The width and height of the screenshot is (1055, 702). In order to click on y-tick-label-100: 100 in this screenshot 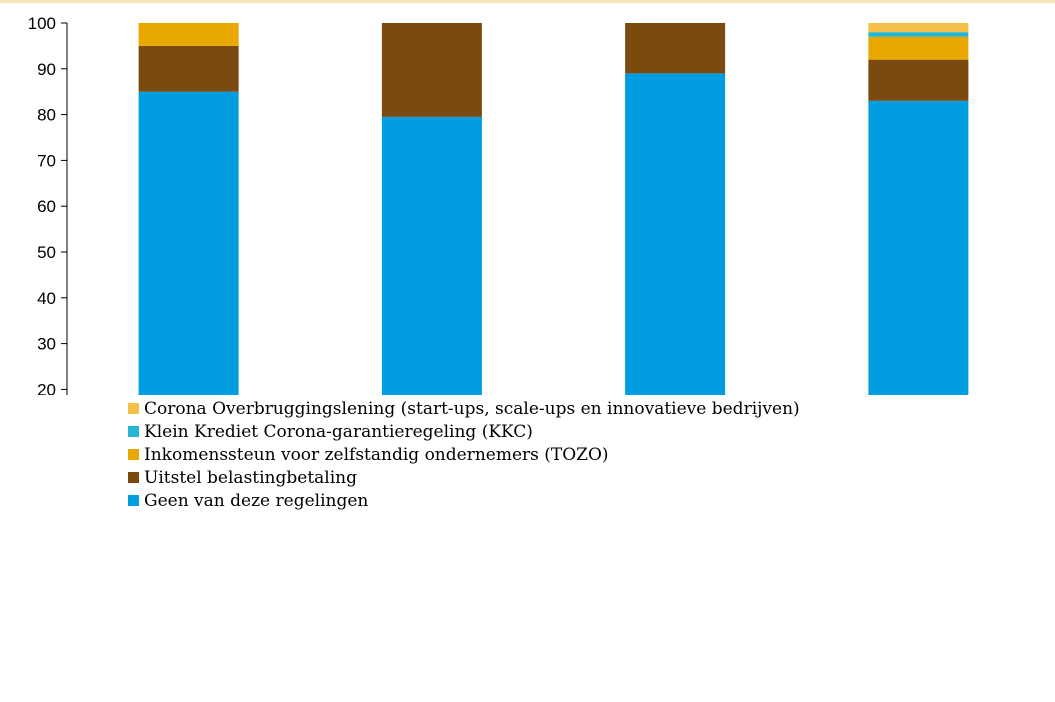, I will do `click(42, 23)`.